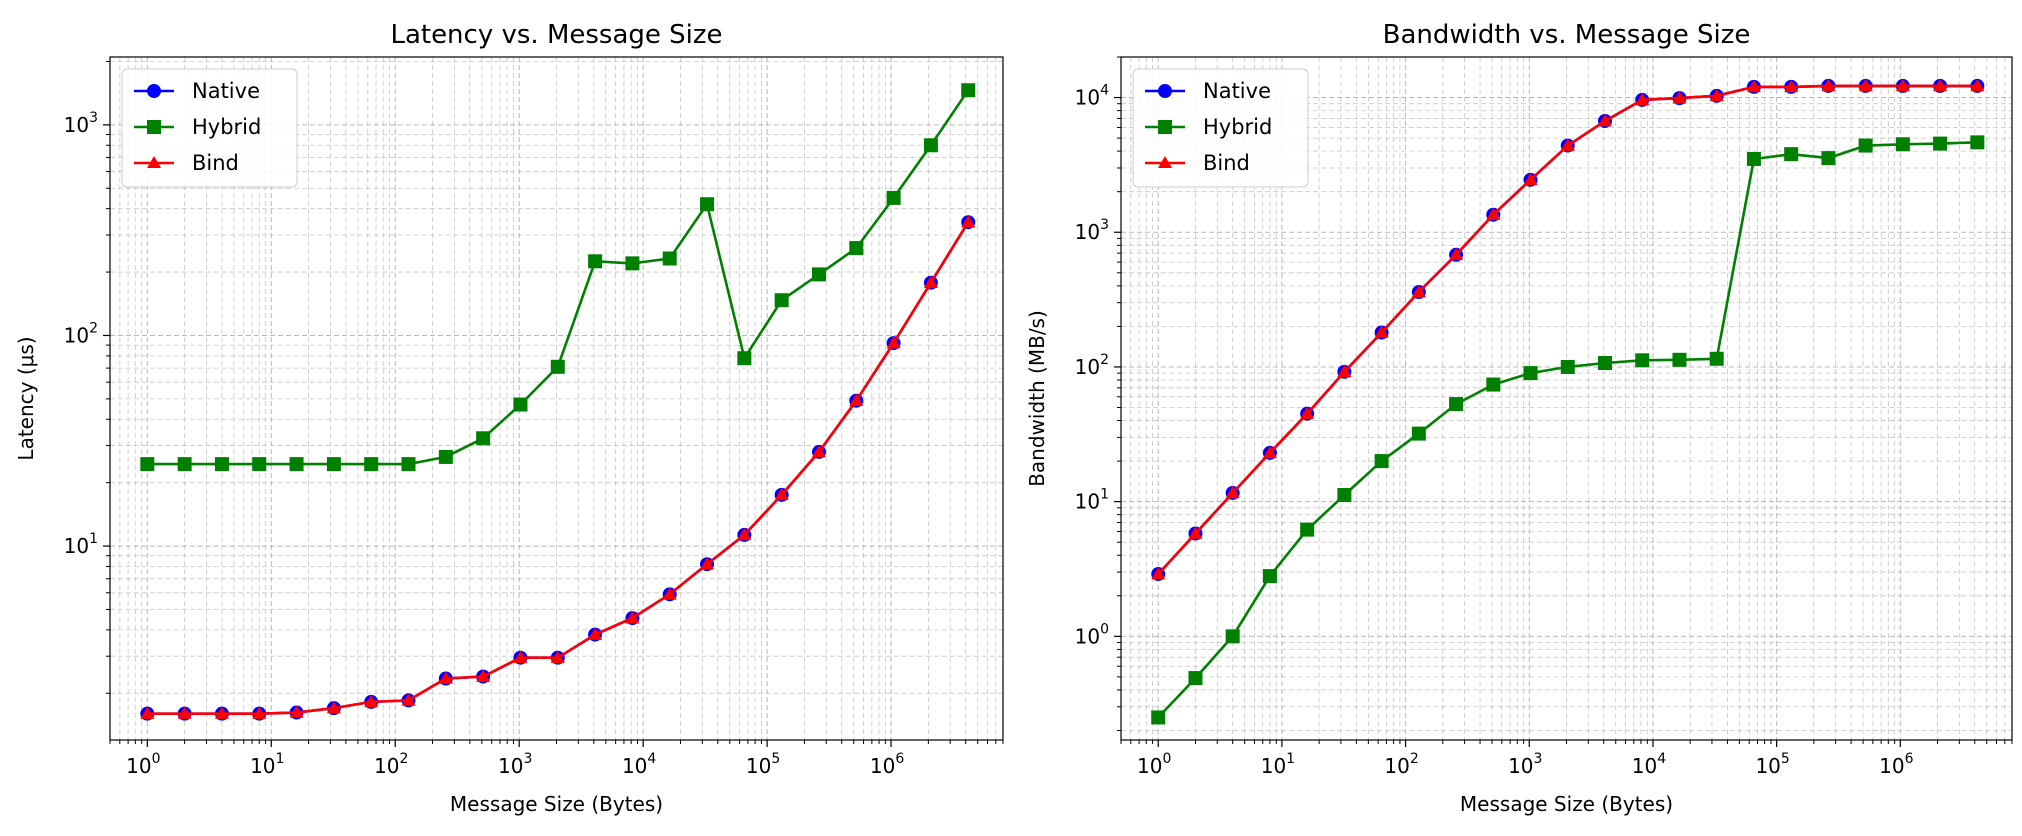 The image size is (2022, 836). I want to click on legend-entry-hybrid: Hybrid, so click(1208, 127).